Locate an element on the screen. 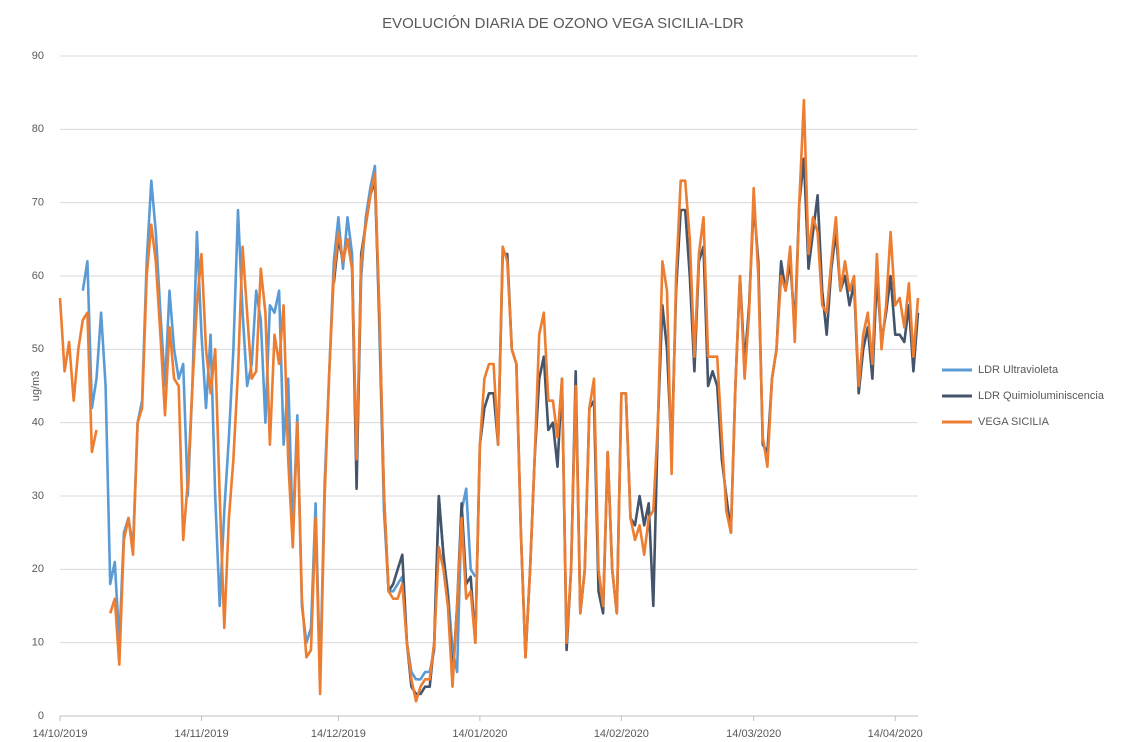  x-tick-label: 14/02/2020 is located at coordinates (621, 734).